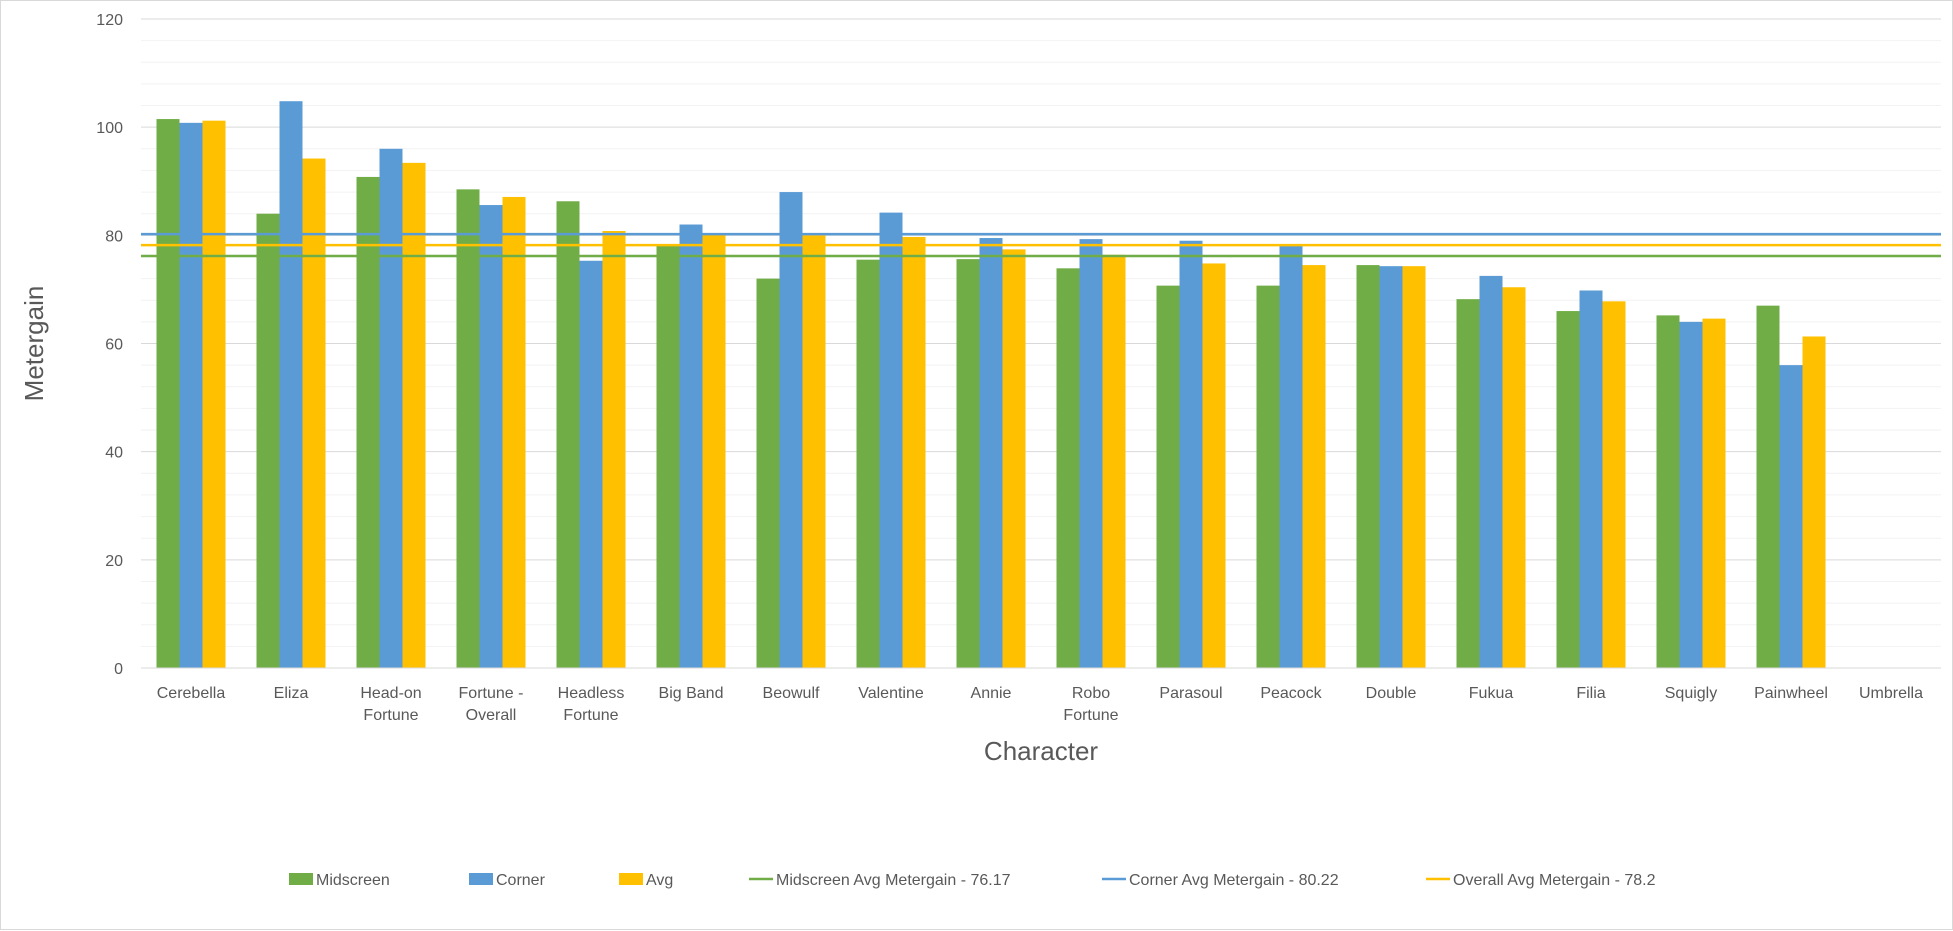  I want to click on legend-label: Overall Avg Metergain - 78.2, so click(1554, 880).